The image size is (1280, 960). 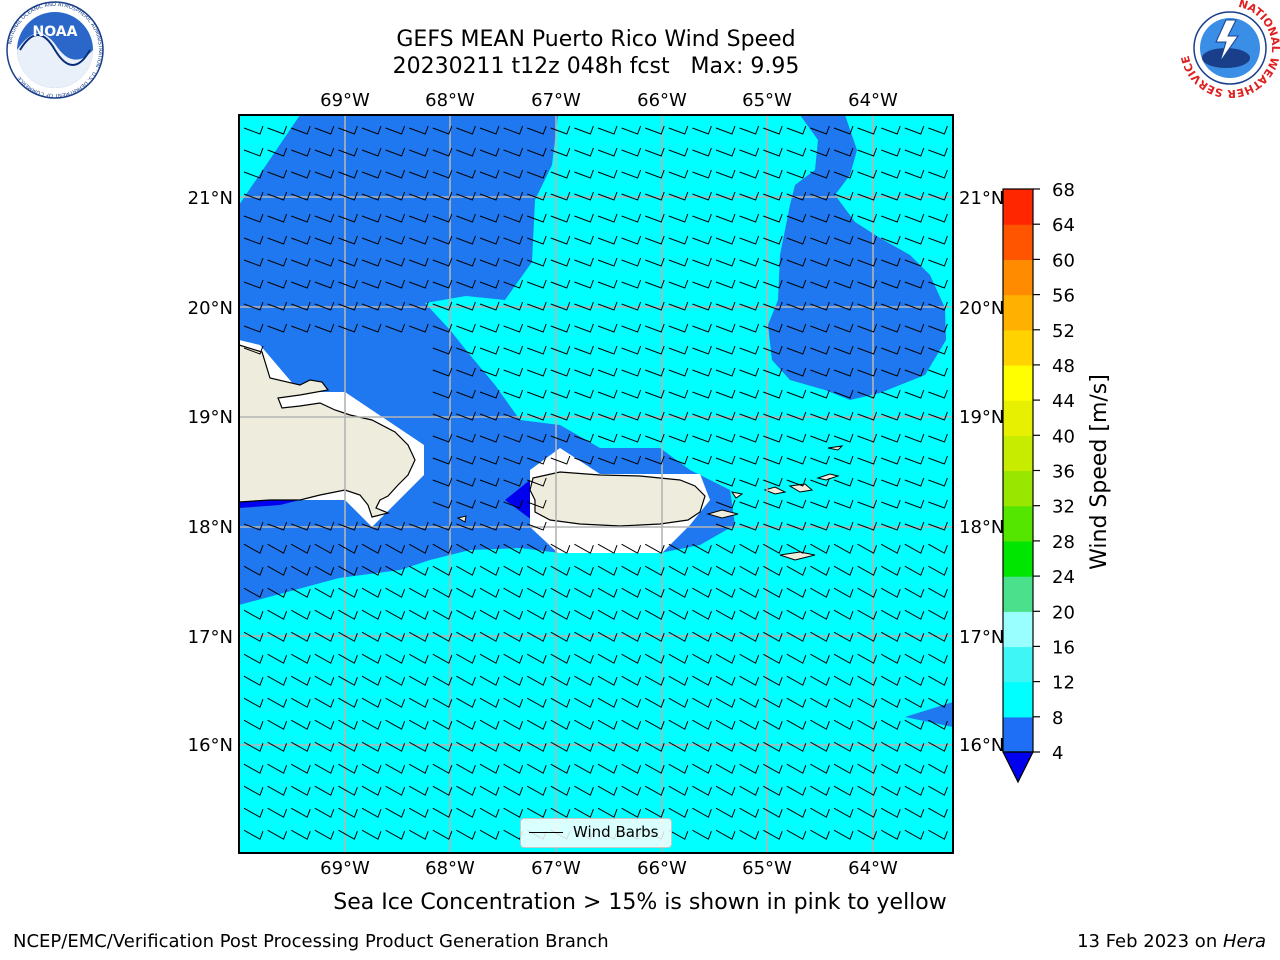 I want to click on wind-band-4-8-east, so click(x=857, y=257).